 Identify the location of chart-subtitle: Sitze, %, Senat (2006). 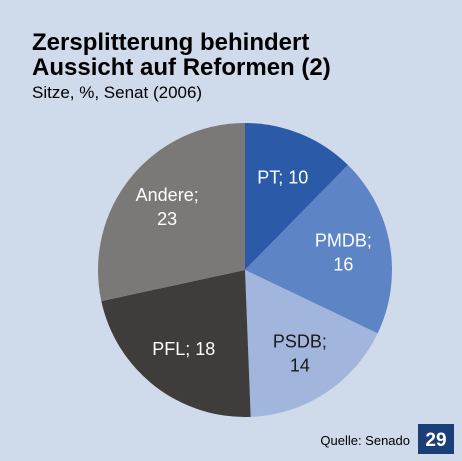
(117, 92).